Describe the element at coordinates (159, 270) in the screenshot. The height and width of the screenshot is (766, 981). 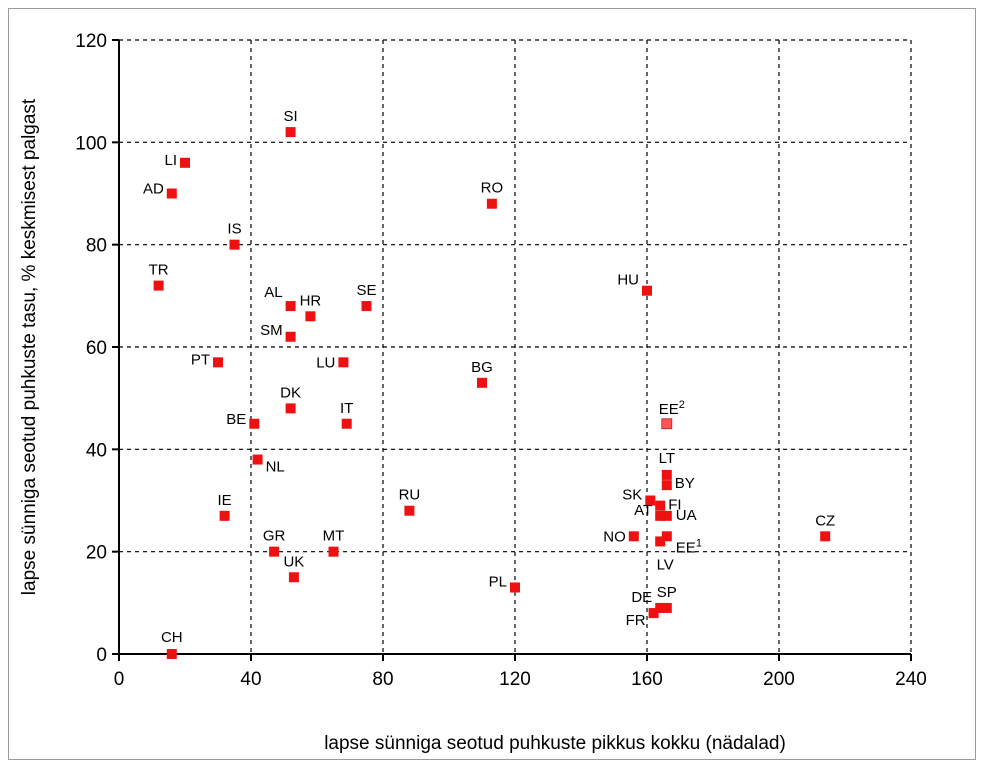
I see `point-label-tr: TR` at that location.